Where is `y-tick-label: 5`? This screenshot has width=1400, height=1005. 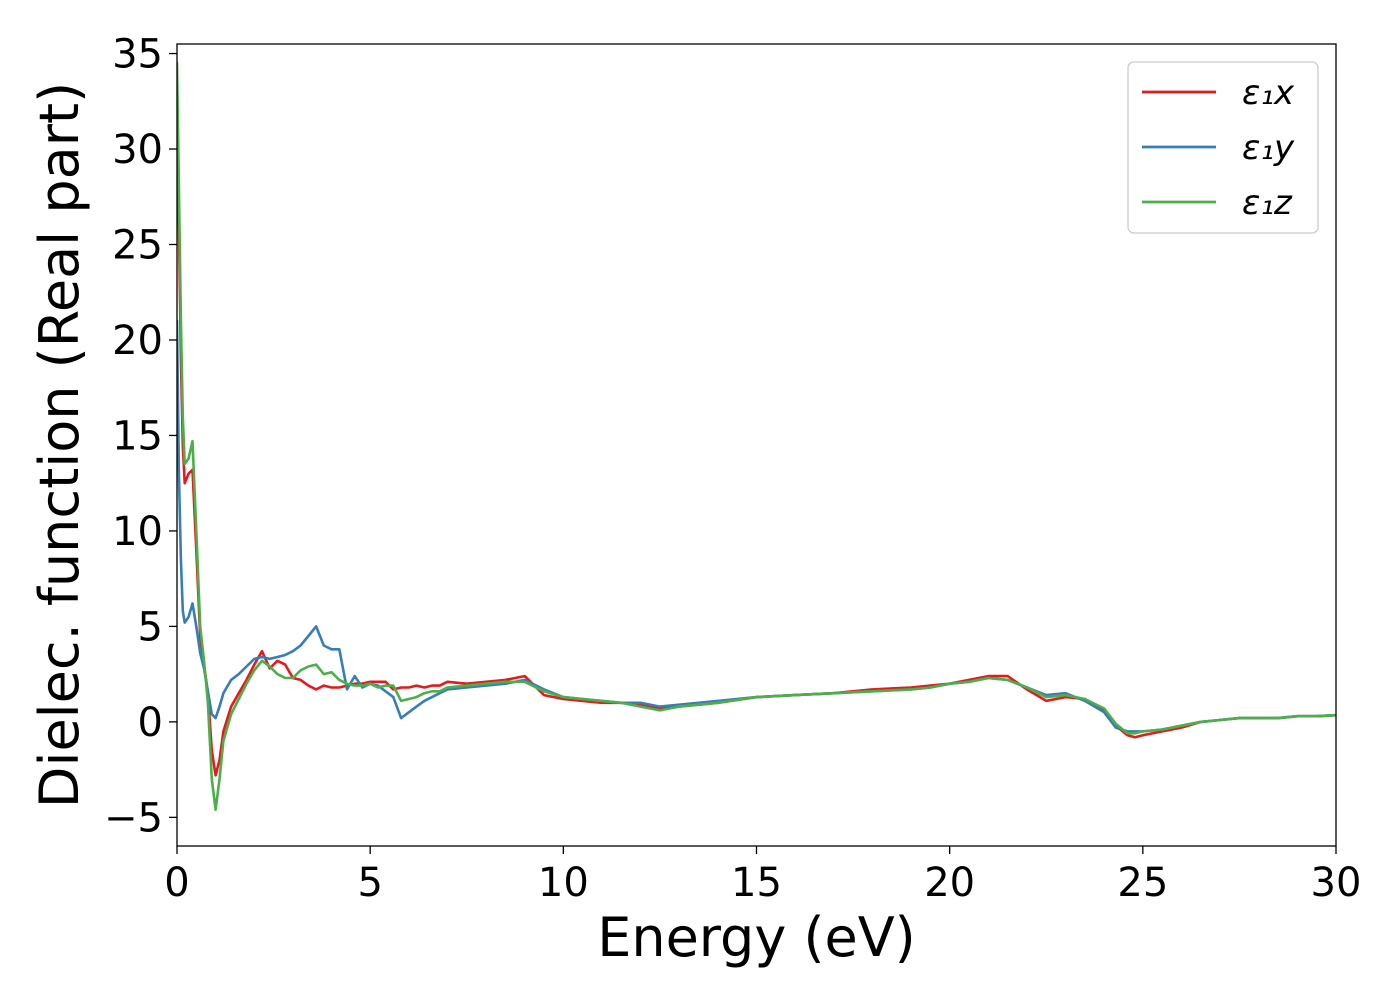 y-tick-label: 5 is located at coordinates (150, 627).